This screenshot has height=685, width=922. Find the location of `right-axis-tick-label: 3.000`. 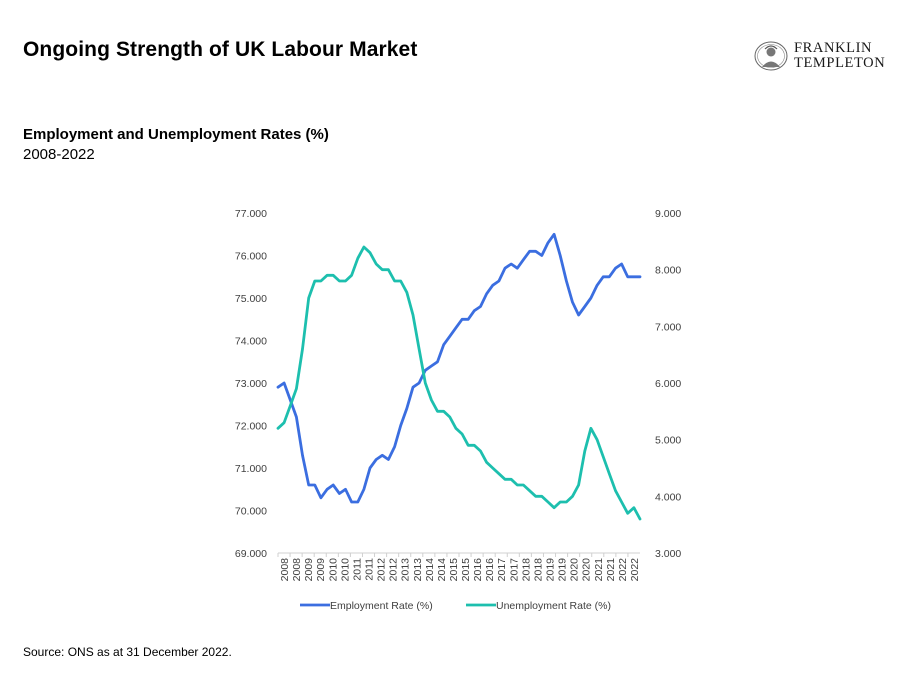

right-axis-tick-label: 3.000 is located at coordinates (668, 554).